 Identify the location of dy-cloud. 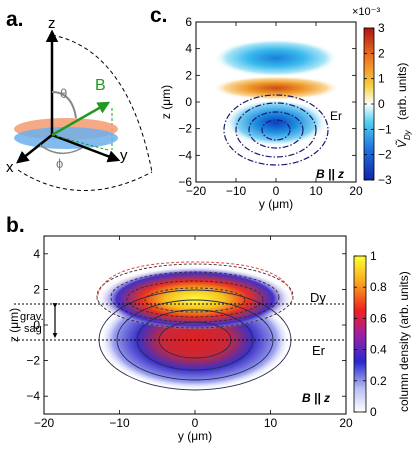
(195, 296).